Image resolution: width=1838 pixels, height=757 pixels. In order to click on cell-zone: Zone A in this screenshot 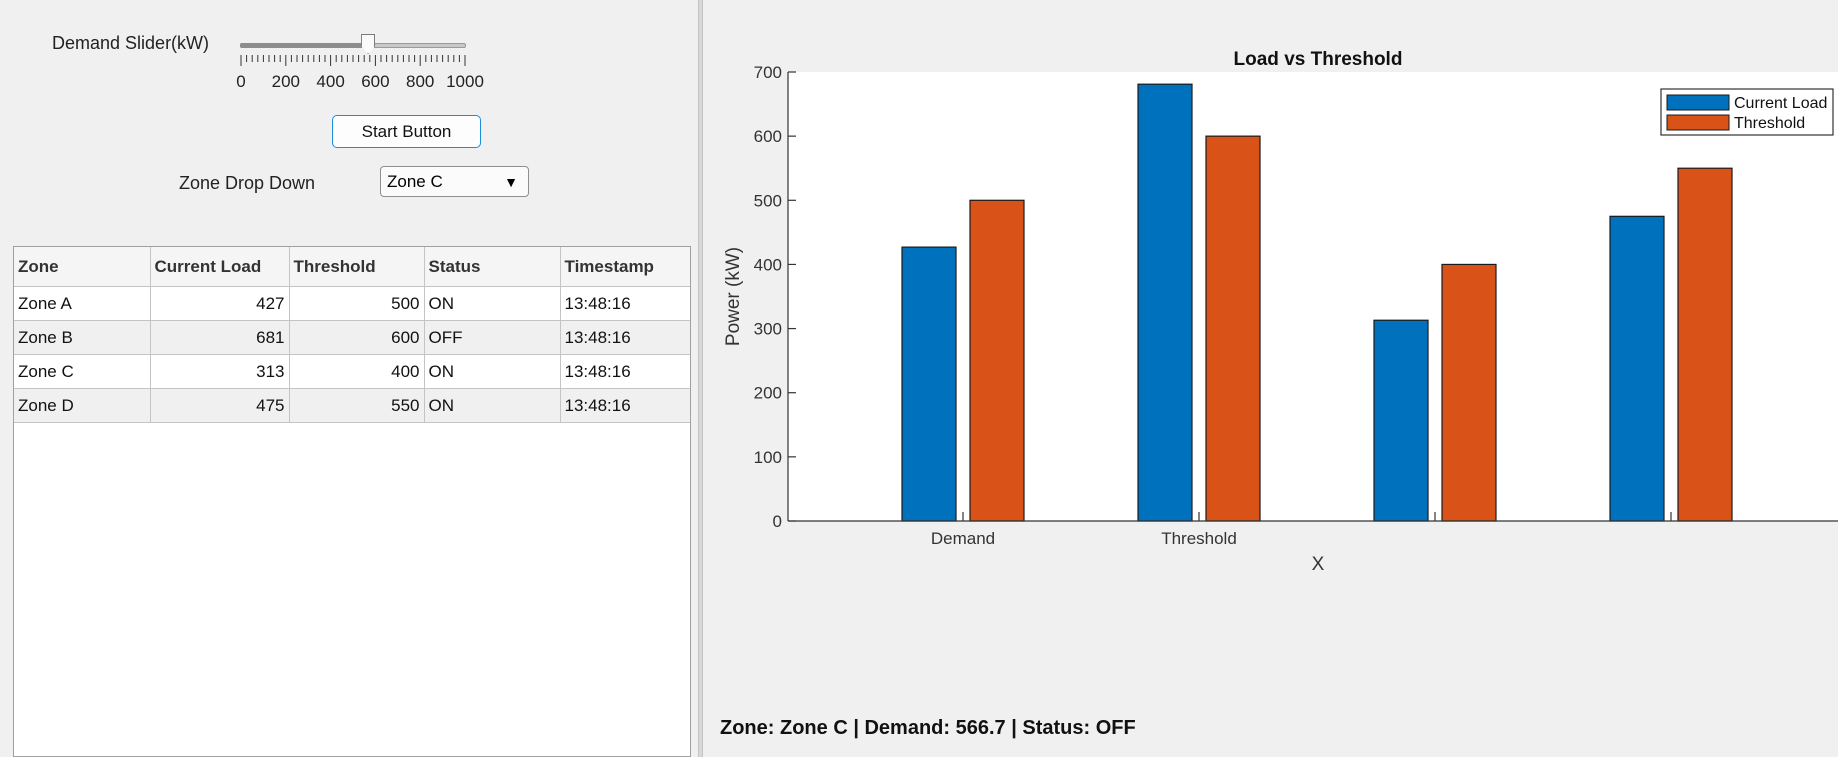, I will do `click(82, 303)`.